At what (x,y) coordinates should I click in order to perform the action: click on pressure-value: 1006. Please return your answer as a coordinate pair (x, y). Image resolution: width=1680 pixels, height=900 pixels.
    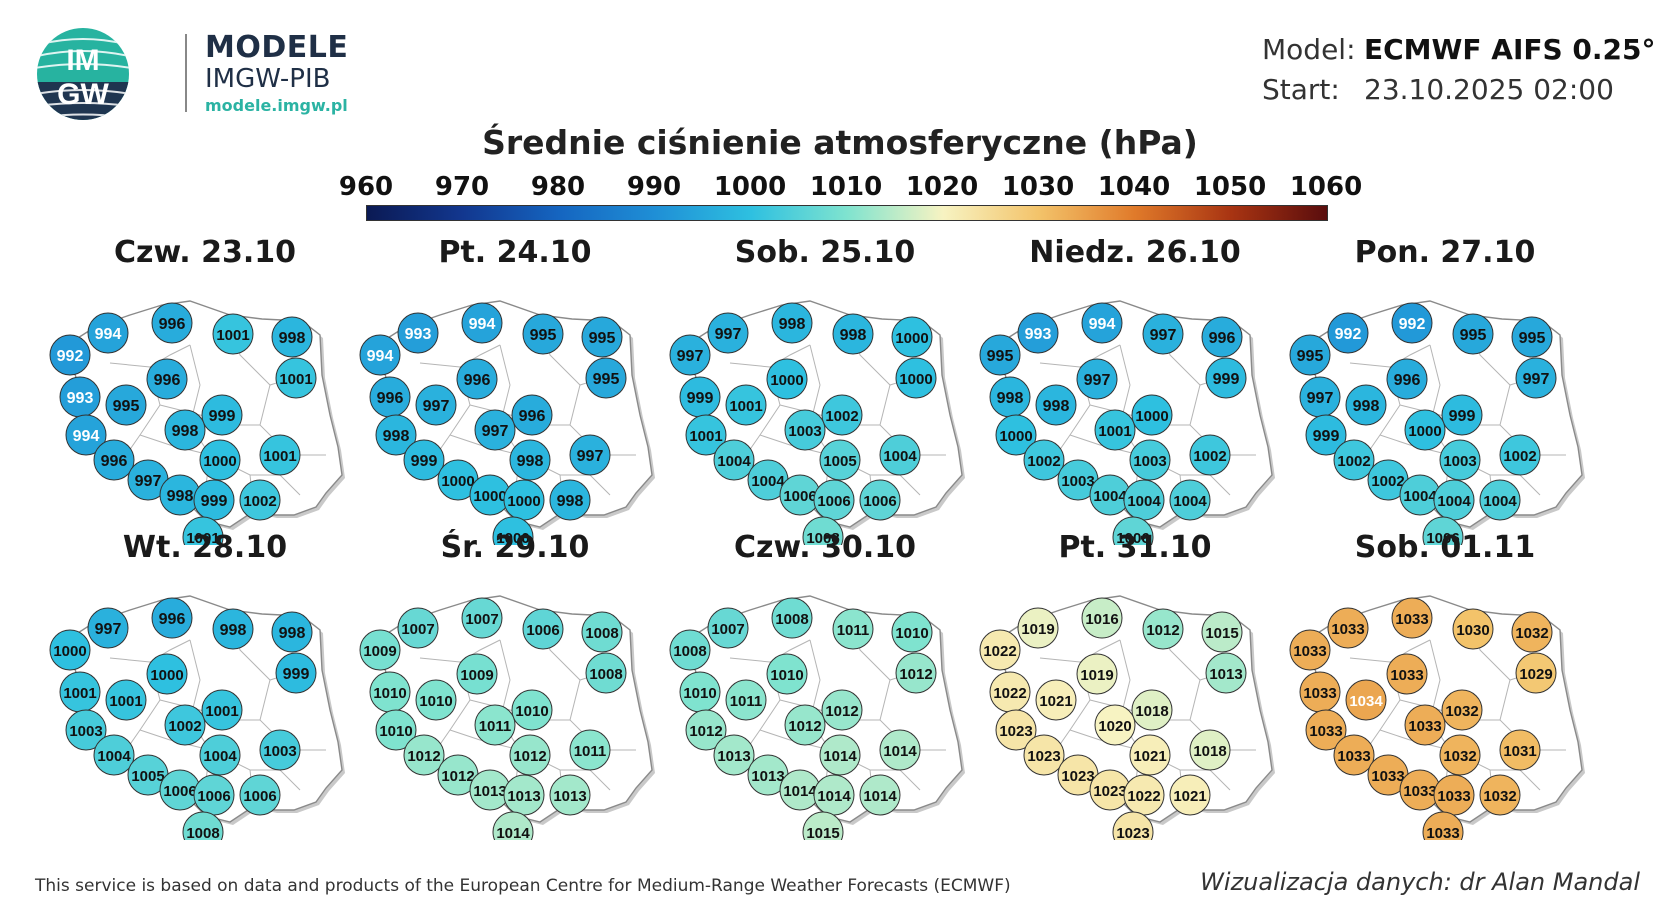
    Looking at the image, I should click on (542, 630).